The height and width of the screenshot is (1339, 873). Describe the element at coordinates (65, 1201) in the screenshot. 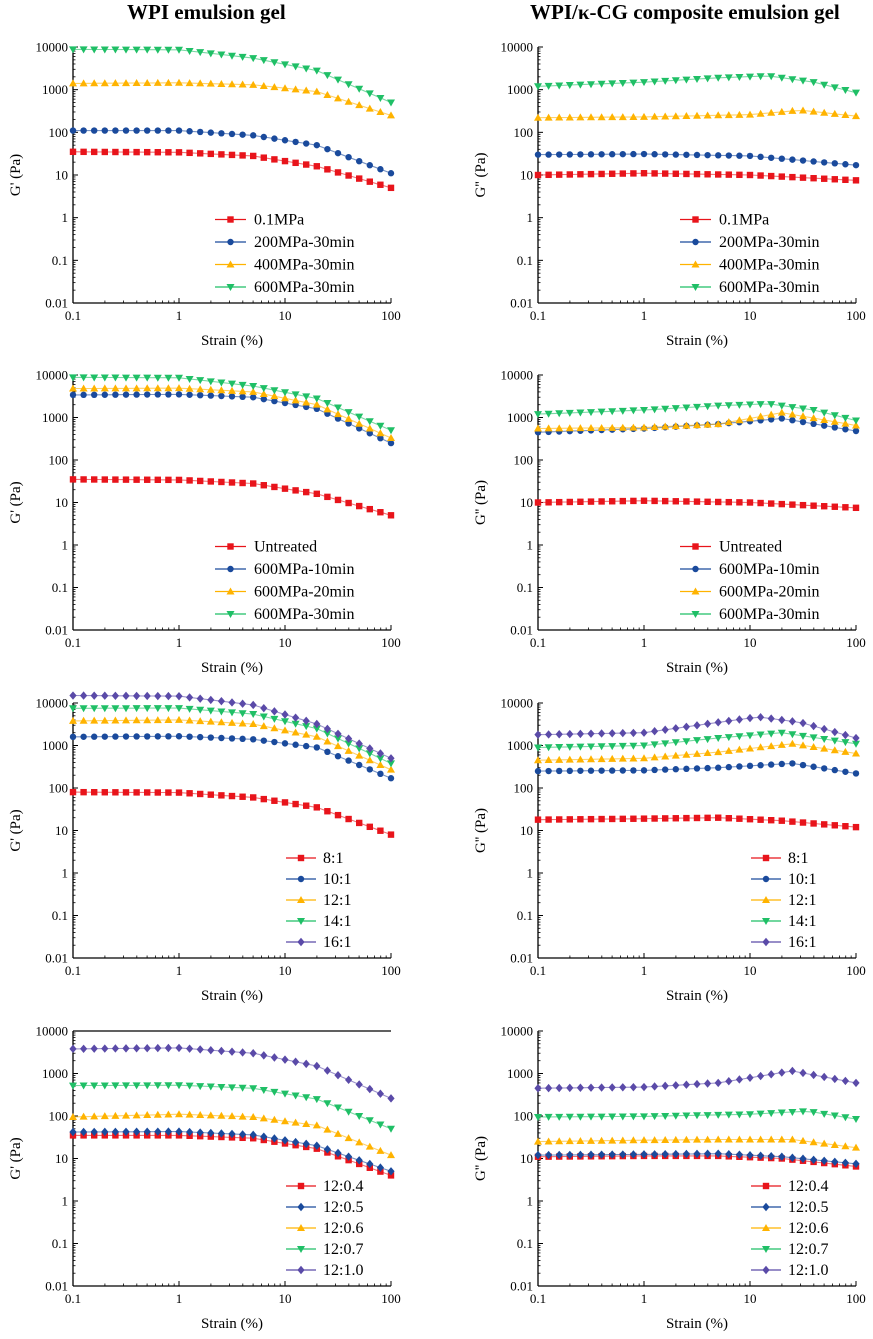

I see `y-tick-label: 1` at that location.